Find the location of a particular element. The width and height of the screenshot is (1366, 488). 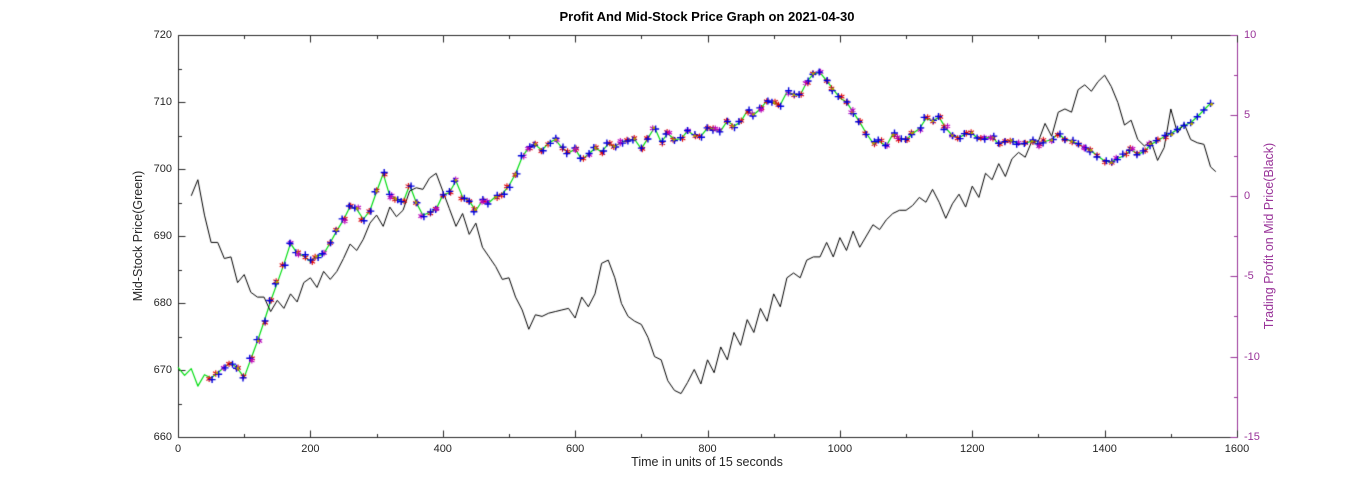

x-tick-label: 400 is located at coordinates (442, 449).